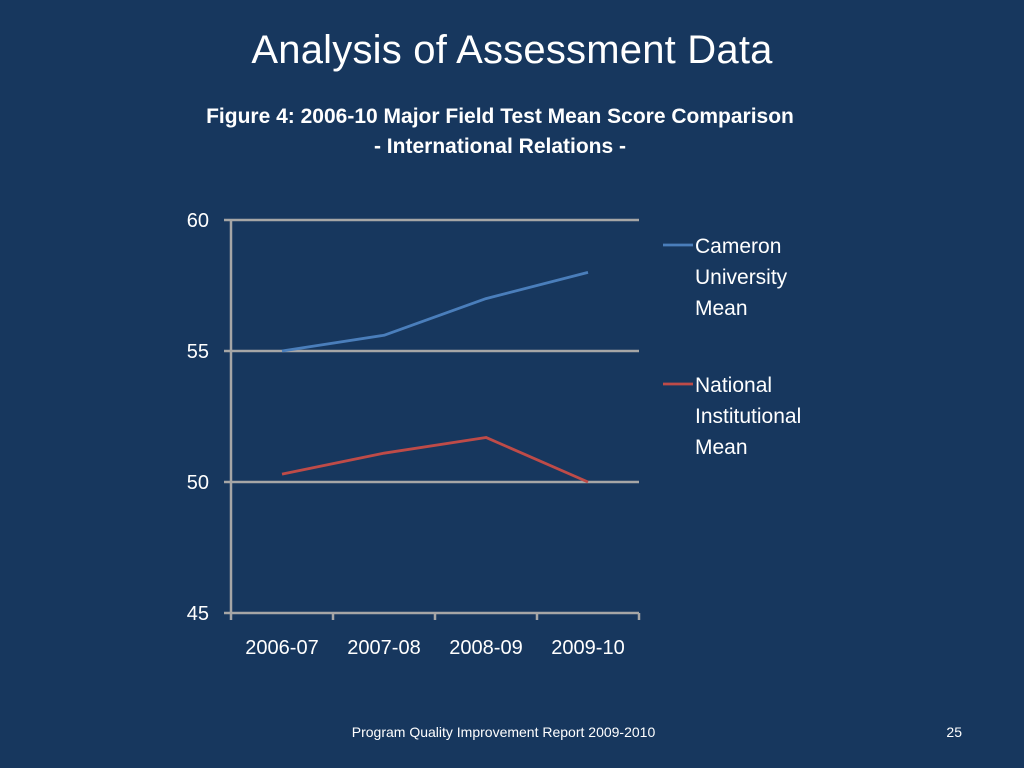  I want to click on legend-label-line: National, so click(733, 385).